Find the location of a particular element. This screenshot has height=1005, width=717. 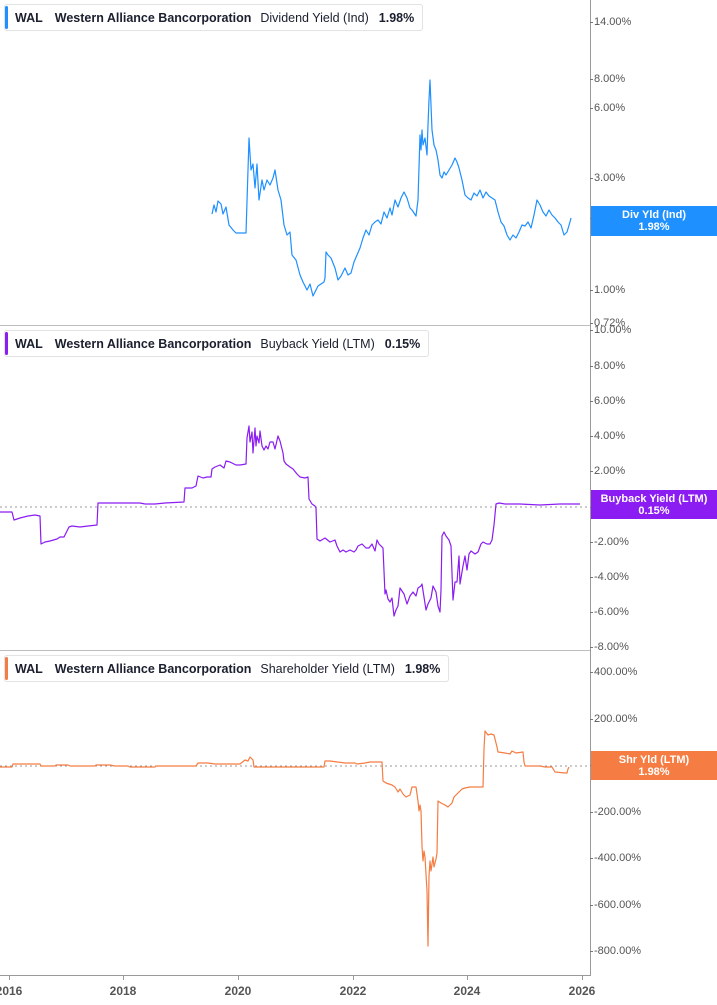

x-axis-line is located at coordinates (295, 975).